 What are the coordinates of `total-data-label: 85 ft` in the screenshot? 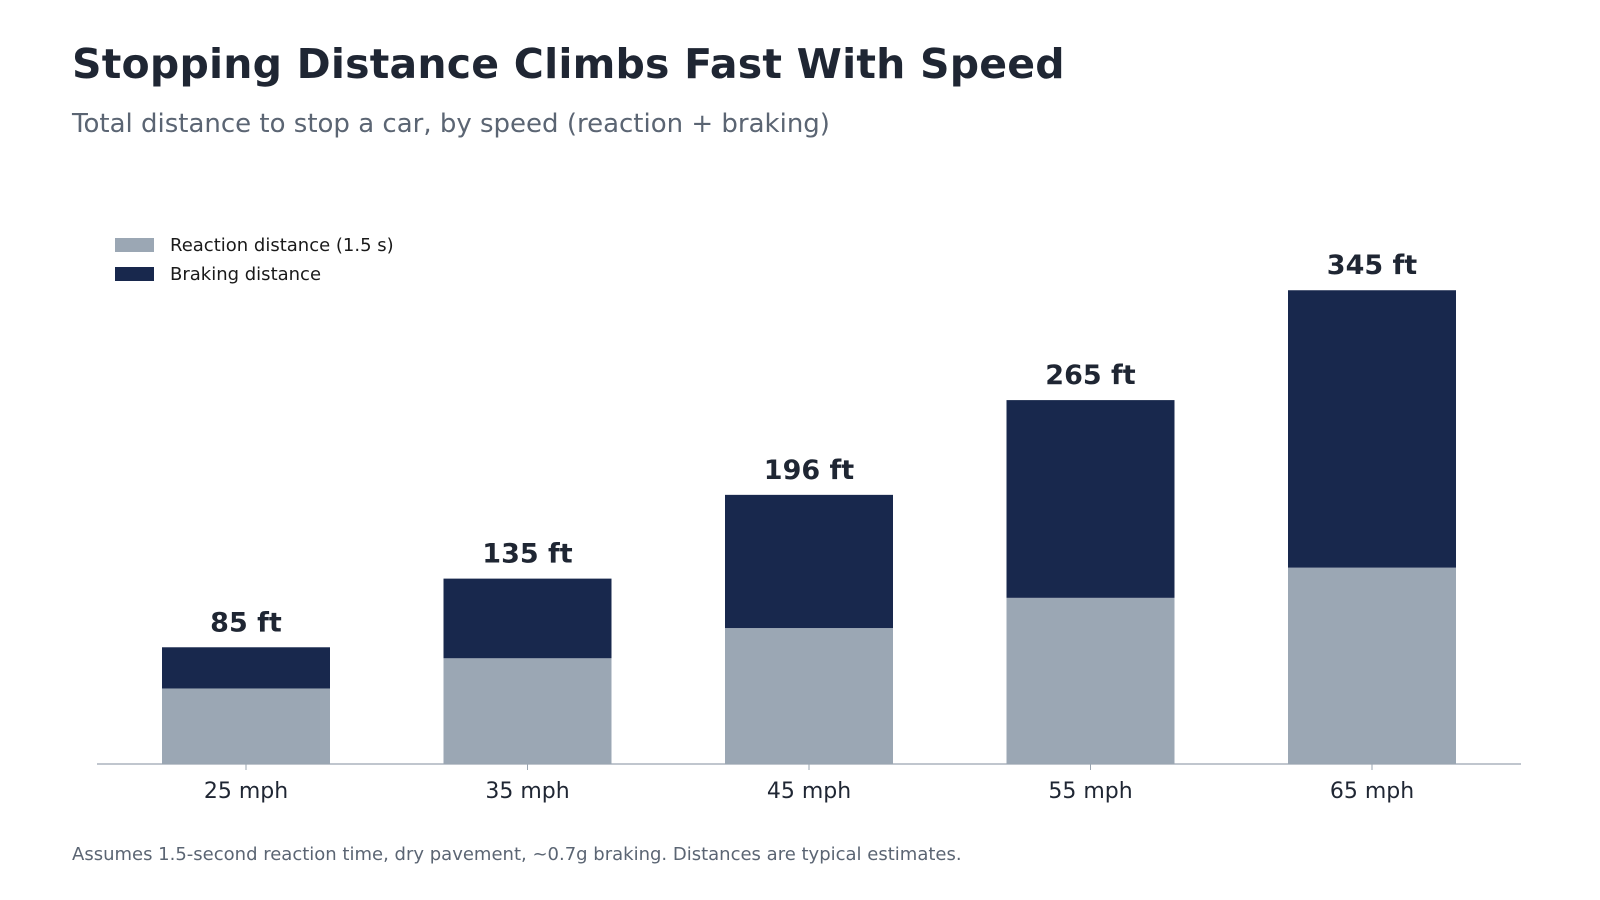 It's located at (246, 622).